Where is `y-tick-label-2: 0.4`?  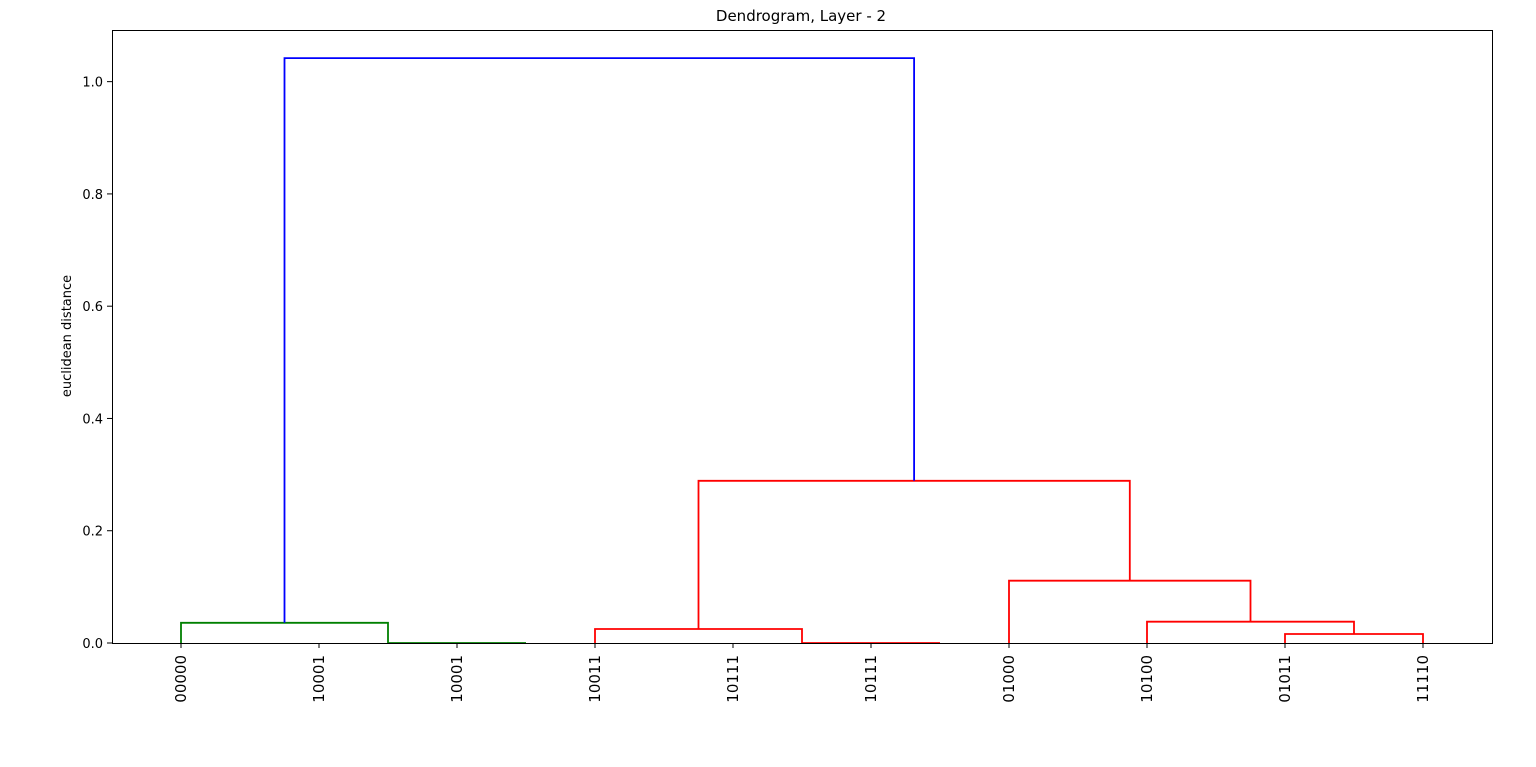 y-tick-label-2: 0.4 is located at coordinates (92, 419).